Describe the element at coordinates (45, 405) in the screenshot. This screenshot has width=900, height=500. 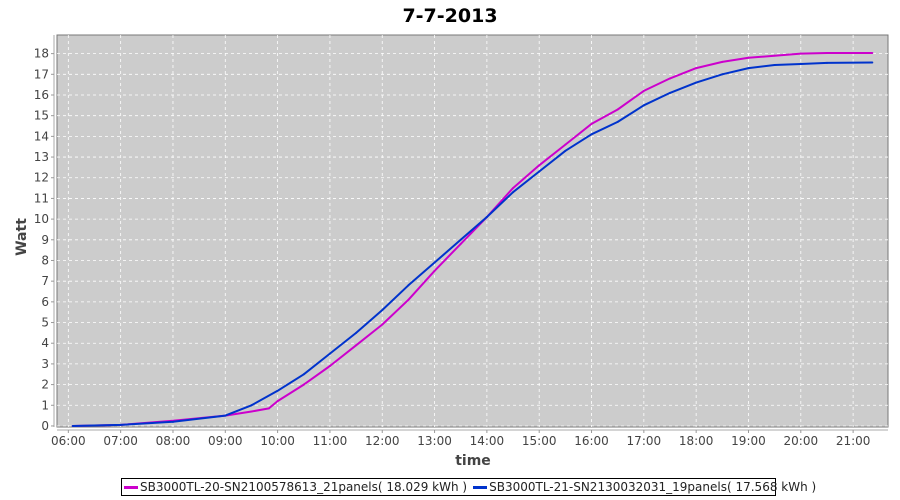
I see `y-tick-label: 1` at that location.